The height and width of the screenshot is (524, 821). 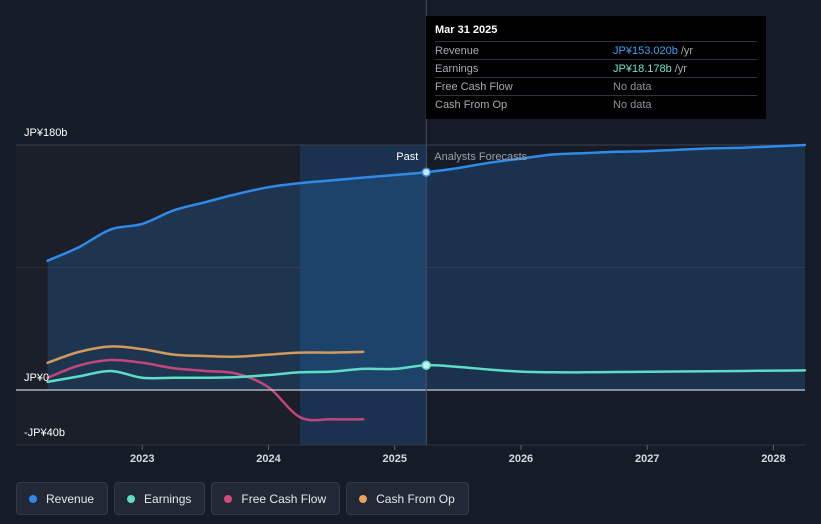 What do you see at coordinates (466, 30) in the screenshot?
I see `tooltip-date: Mar 31 2025` at bounding box center [466, 30].